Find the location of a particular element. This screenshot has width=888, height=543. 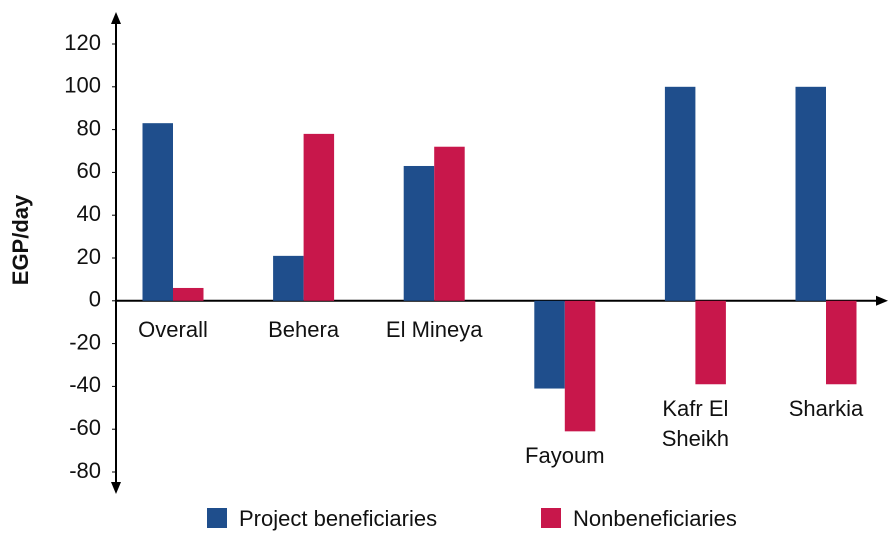

x-tick-label: Sharkia is located at coordinates (826, 409).